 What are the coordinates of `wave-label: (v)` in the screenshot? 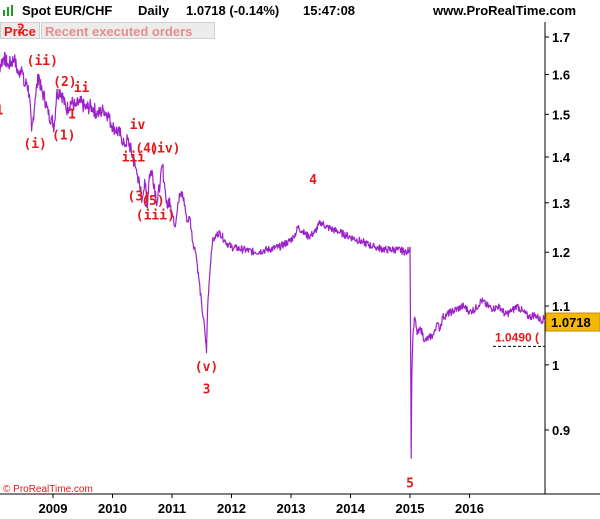 It's located at (206, 367).